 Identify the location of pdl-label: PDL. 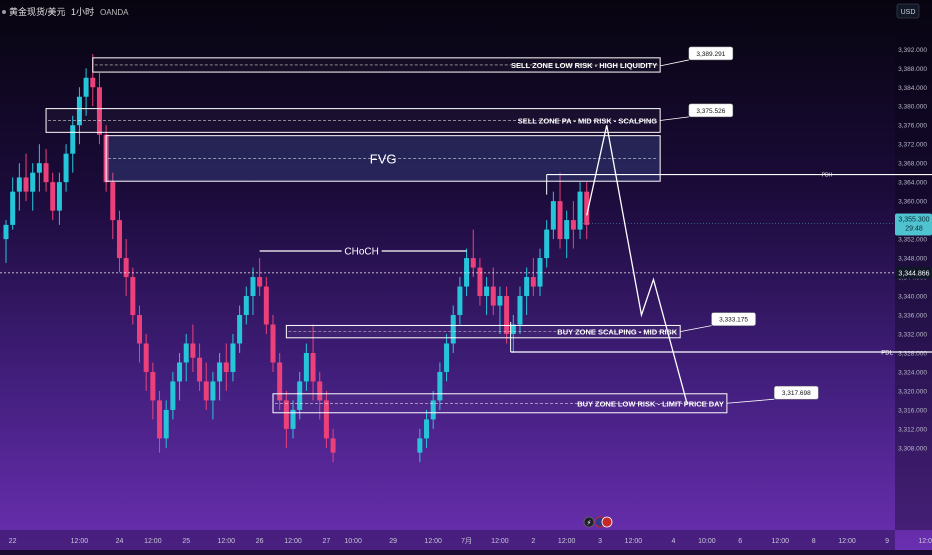
(887, 354).